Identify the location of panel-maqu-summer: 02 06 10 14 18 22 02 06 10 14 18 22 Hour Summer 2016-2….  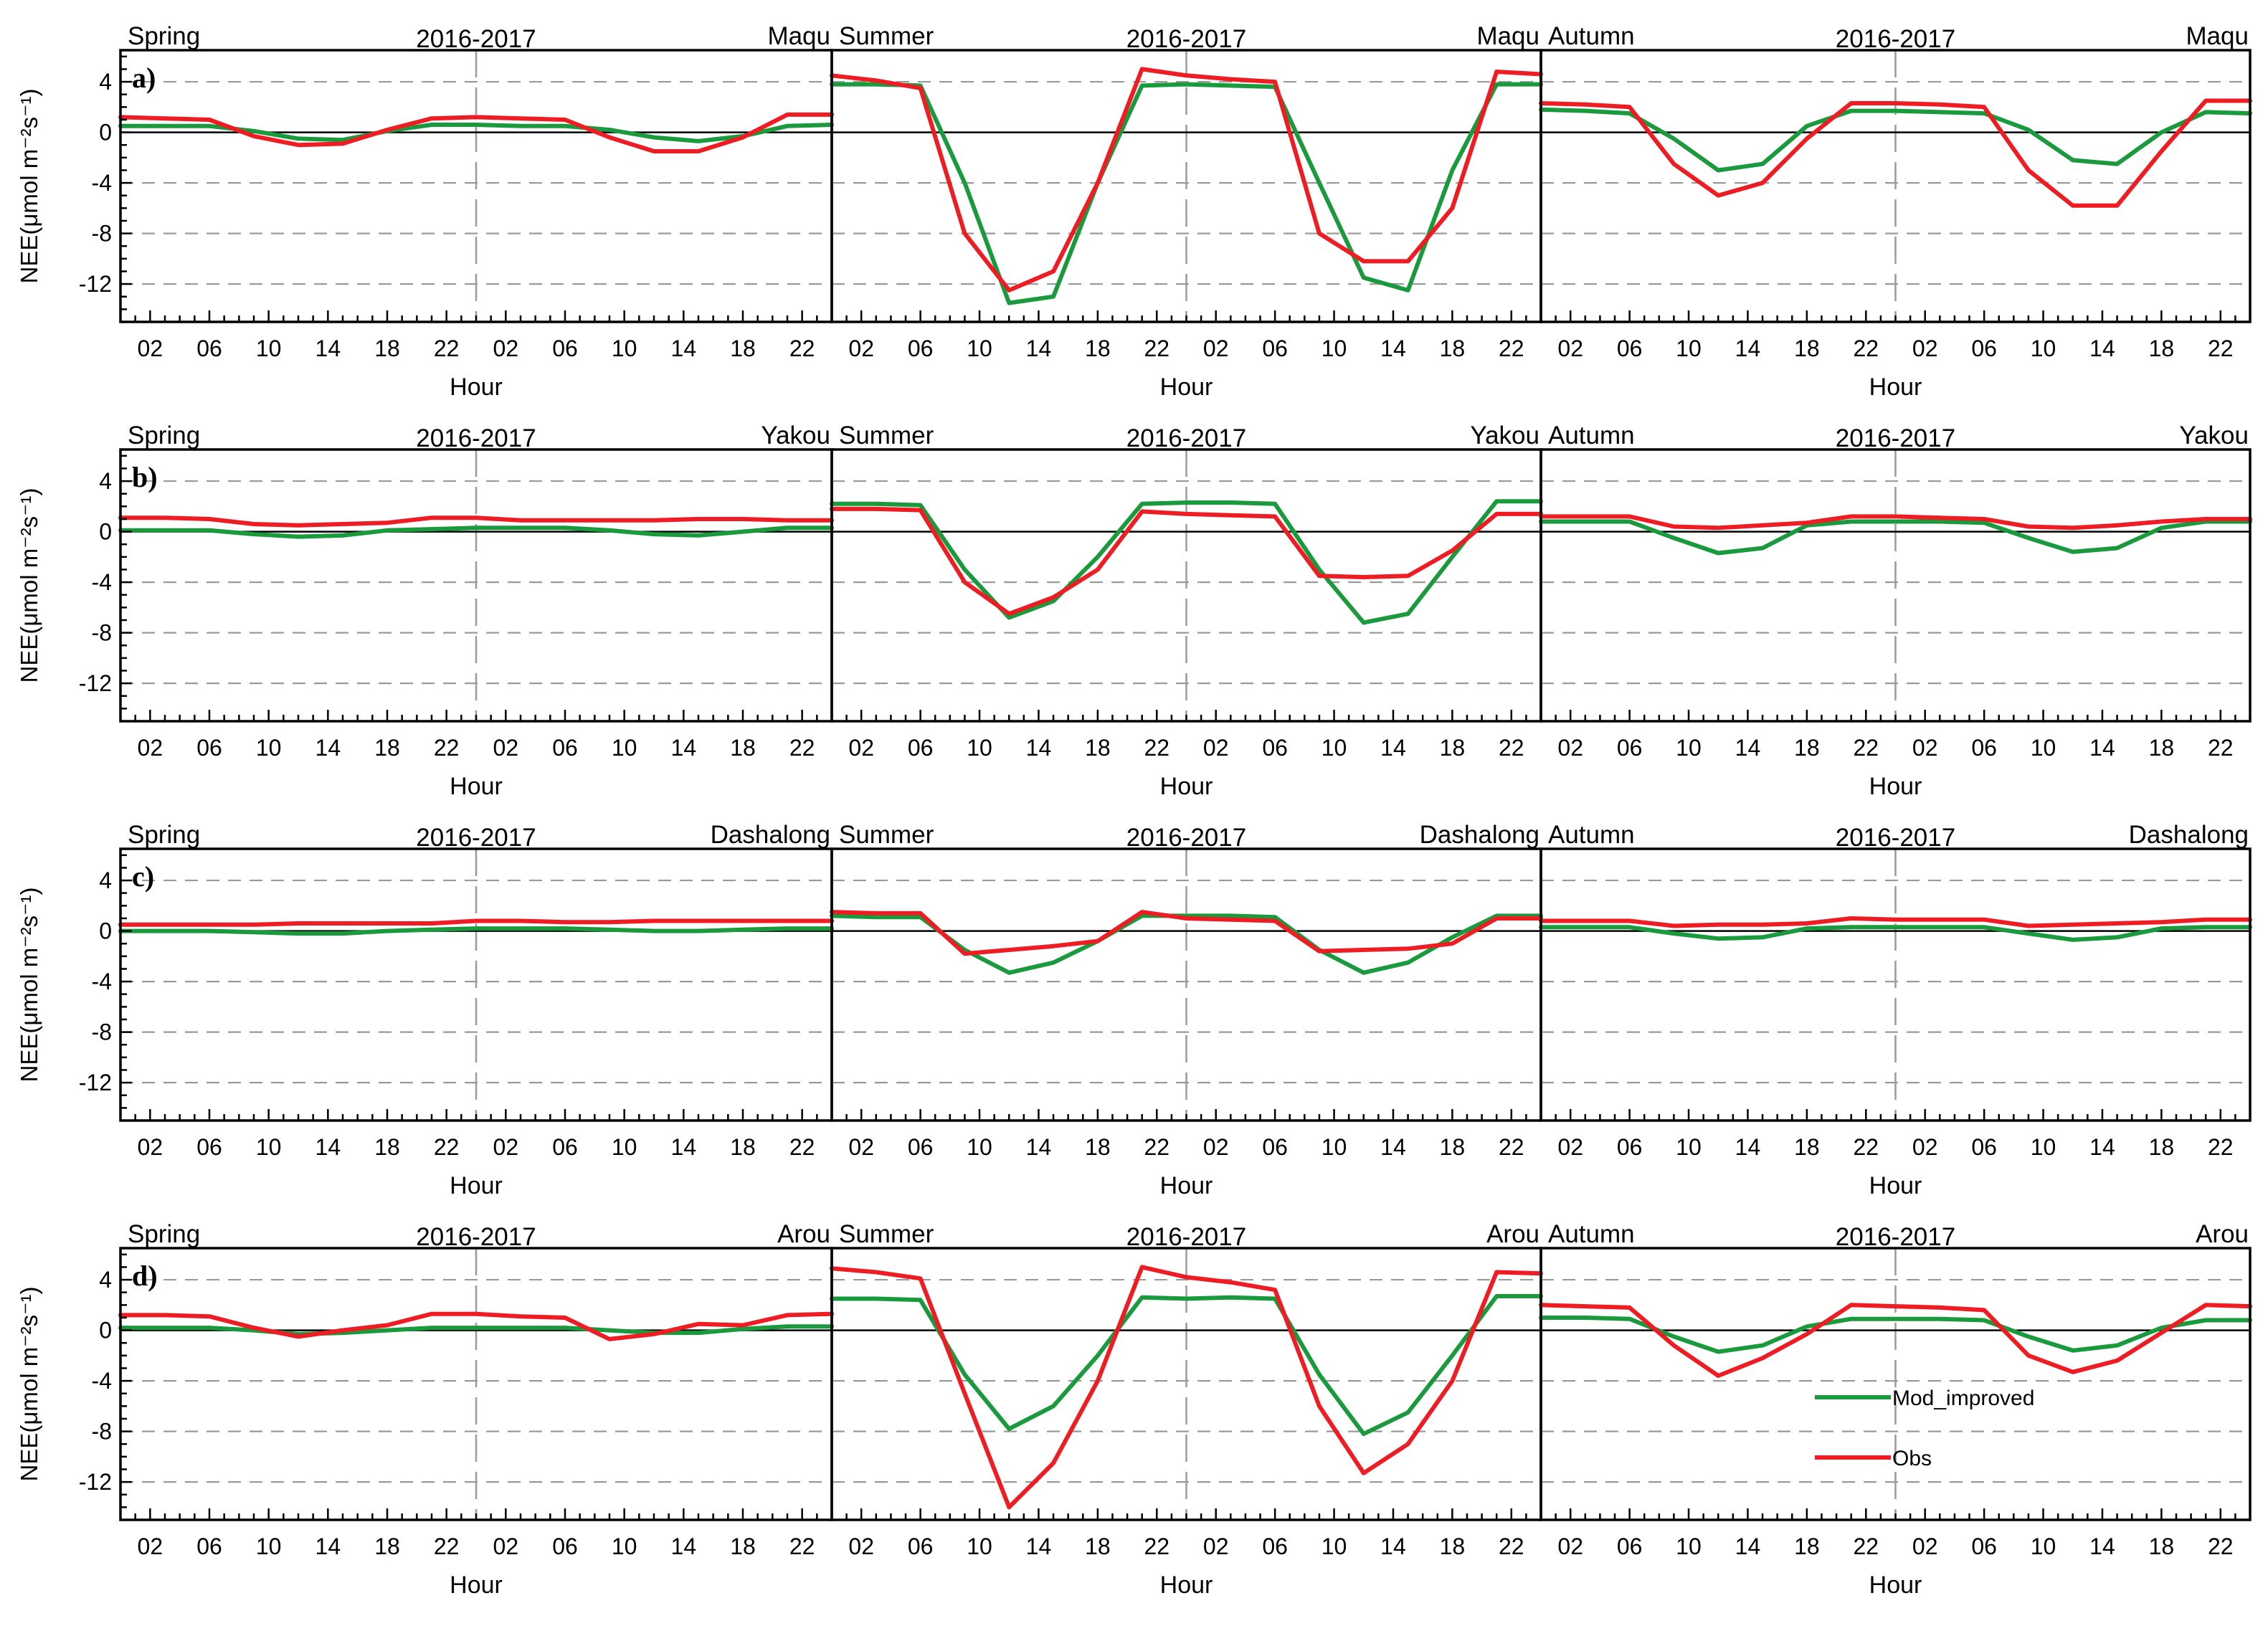
(1186, 211).